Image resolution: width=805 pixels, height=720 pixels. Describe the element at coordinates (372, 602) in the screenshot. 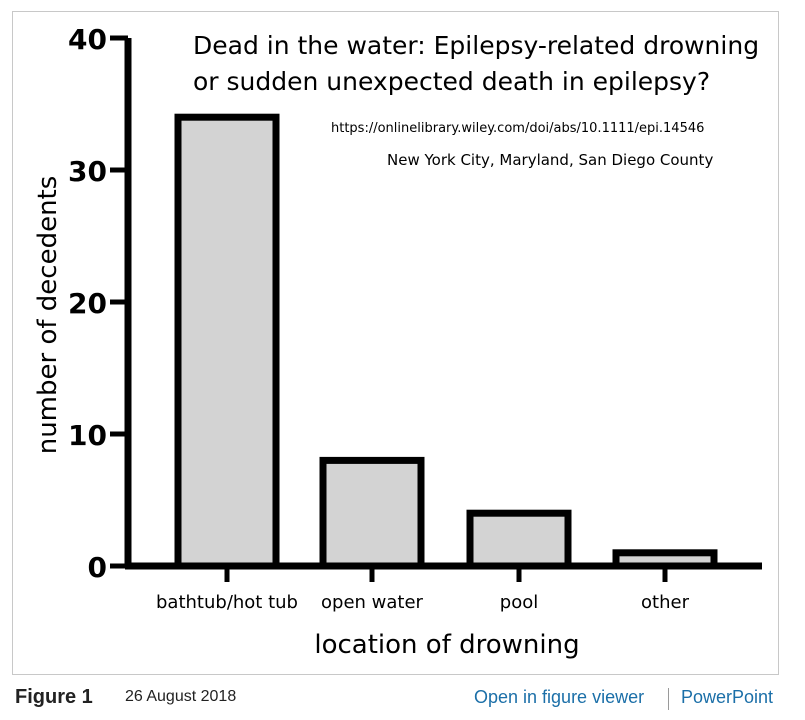

I see `x-tick-label-1: open water` at that location.